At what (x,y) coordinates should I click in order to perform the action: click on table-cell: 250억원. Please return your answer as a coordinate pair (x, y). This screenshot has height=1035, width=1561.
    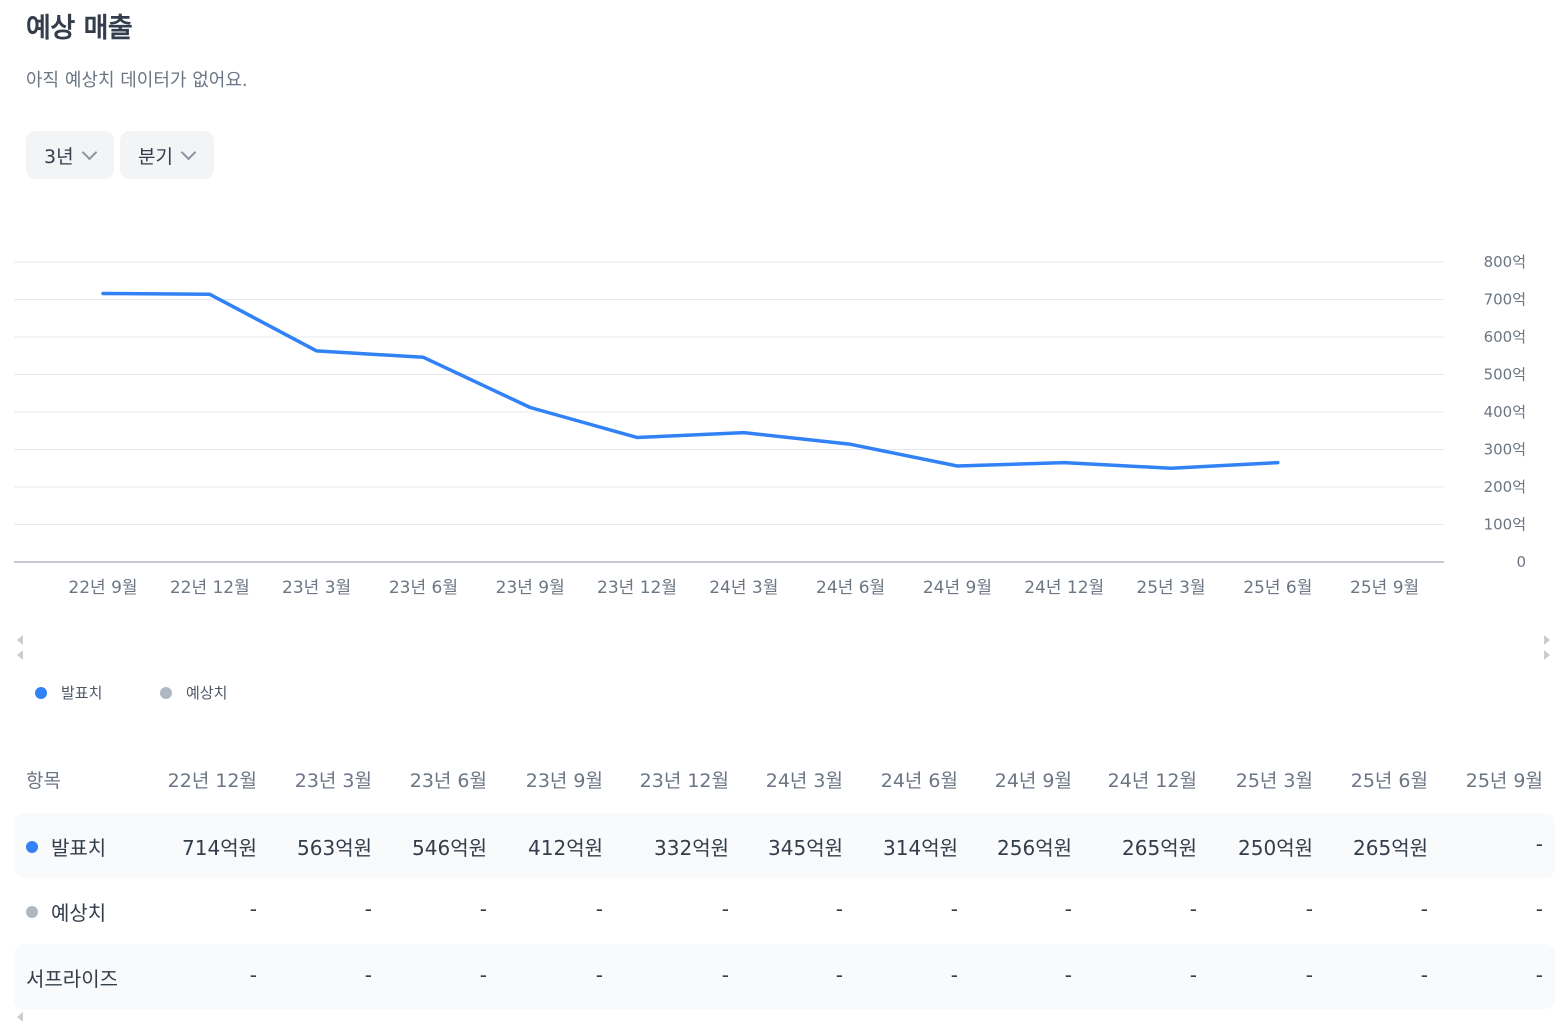
    Looking at the image, I should click on (1275, 848).